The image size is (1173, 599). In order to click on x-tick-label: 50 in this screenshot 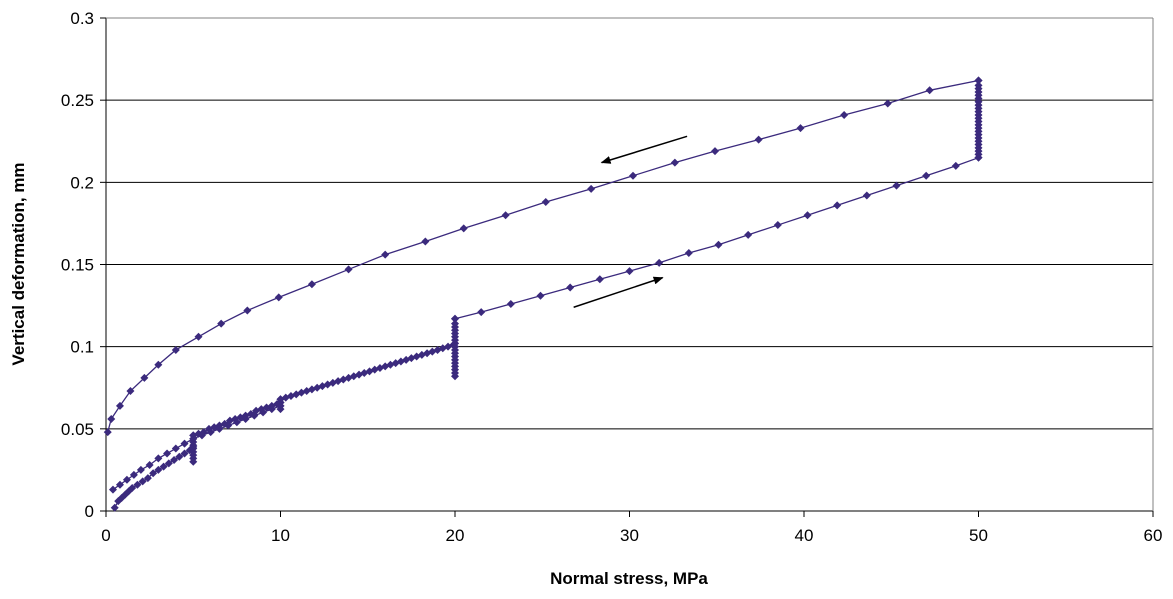, I will do `click(978, 535)`.